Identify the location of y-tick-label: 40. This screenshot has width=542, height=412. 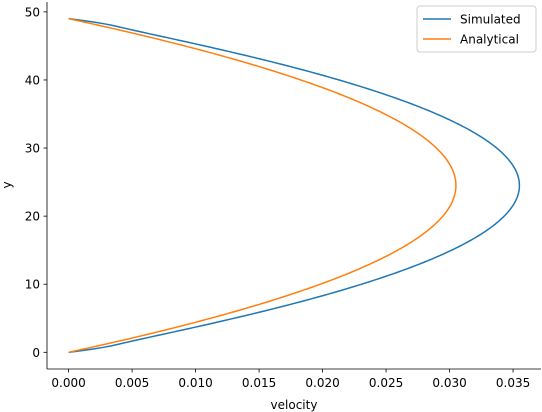
(32, 80).